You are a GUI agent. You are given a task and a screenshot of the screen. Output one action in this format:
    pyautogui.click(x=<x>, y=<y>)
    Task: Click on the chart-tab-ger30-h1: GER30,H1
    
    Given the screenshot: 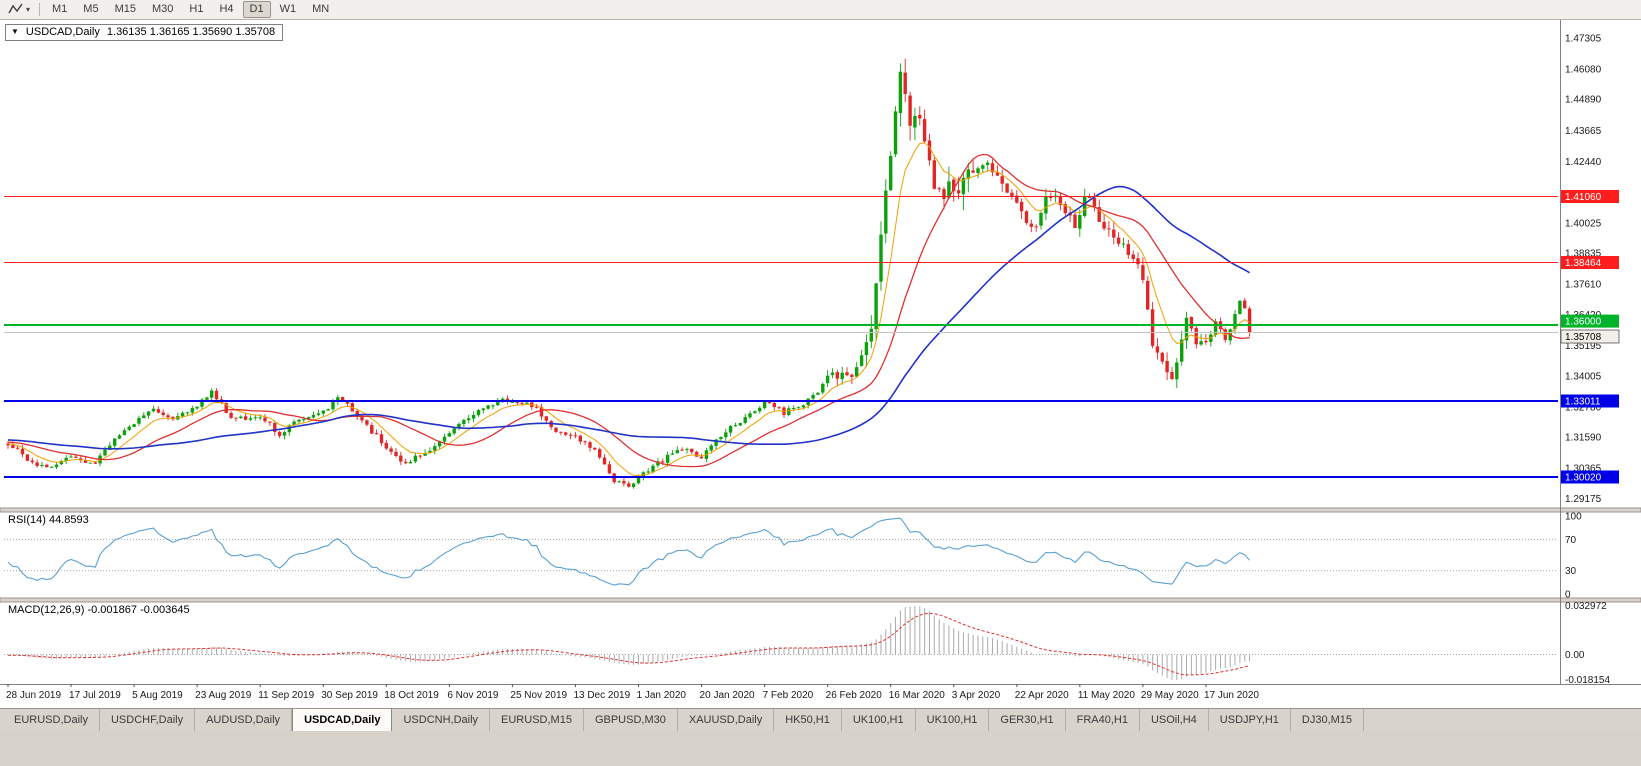 What is the action you would take?
    pyautogui.click(x=1027, y=720)
    